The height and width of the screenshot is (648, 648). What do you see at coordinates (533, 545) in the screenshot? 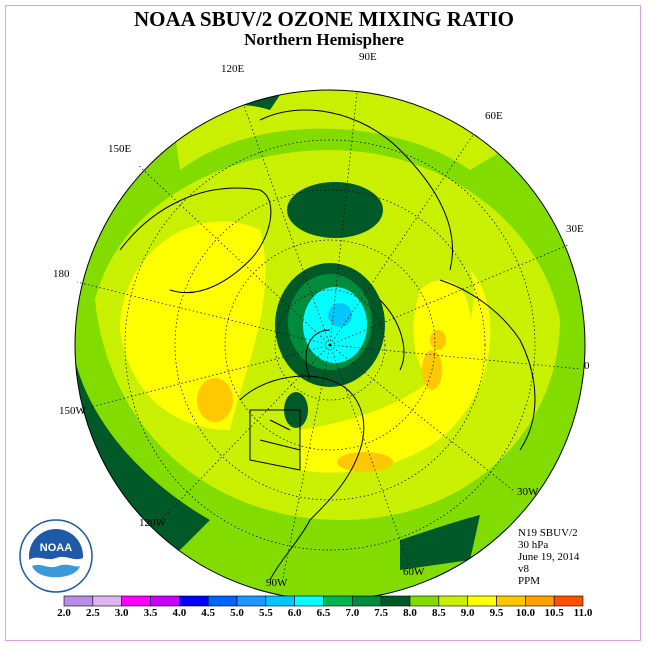
I see `level-text: 30 hPa` at bounding box center [533, 545].